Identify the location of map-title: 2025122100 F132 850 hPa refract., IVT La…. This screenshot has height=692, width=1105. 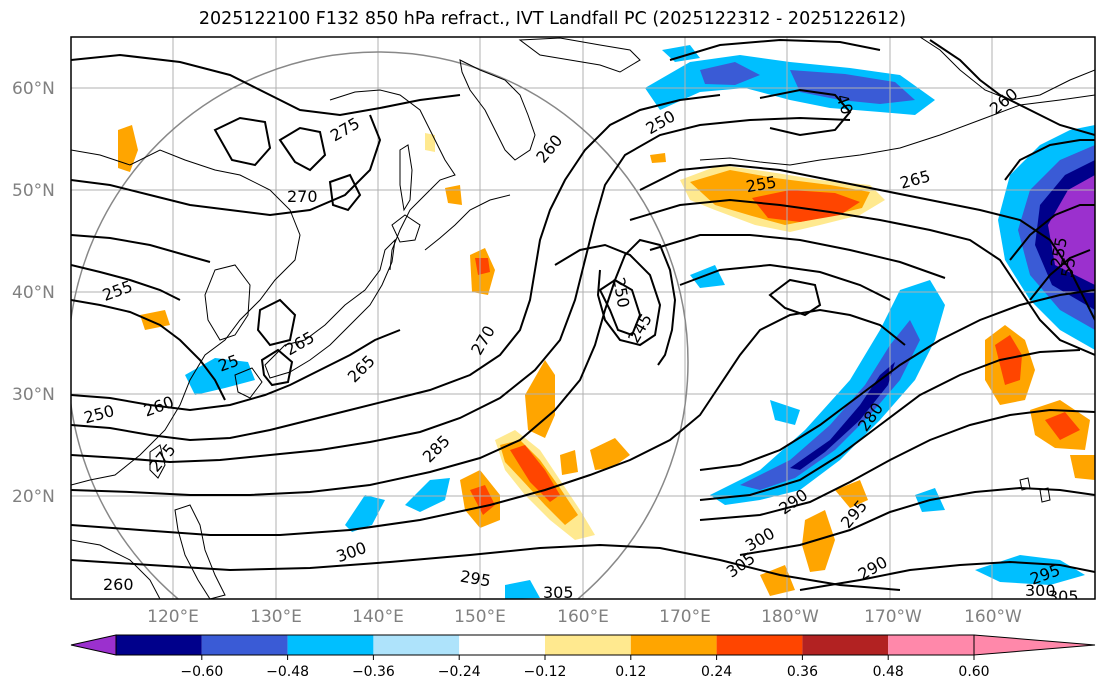
(552, 19).